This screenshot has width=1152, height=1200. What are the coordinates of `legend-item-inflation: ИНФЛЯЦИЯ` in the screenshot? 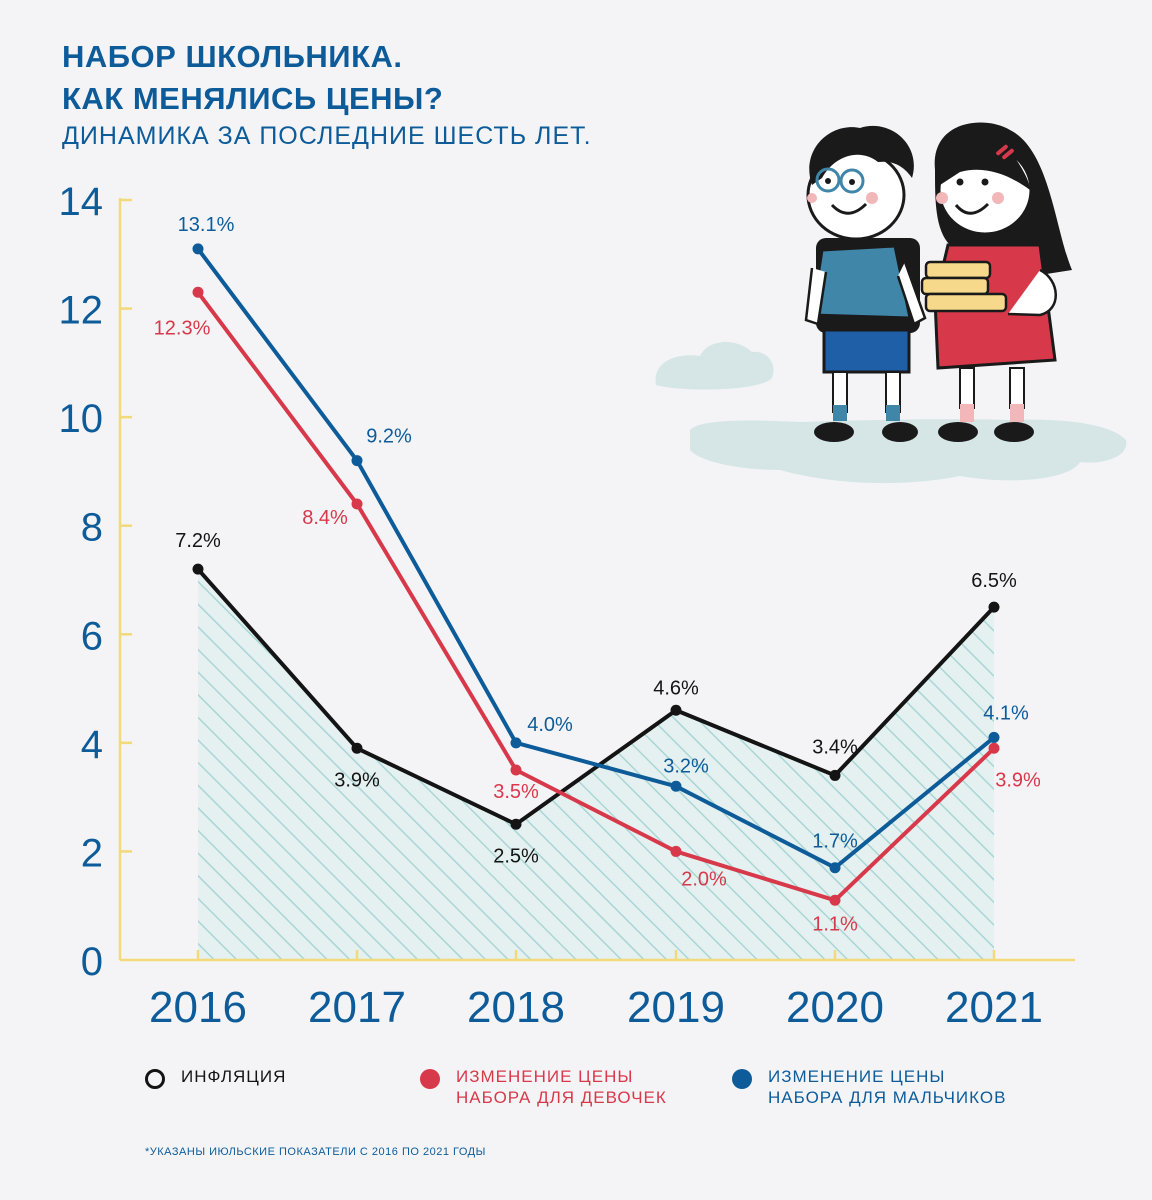 It's located at (215, 1077).